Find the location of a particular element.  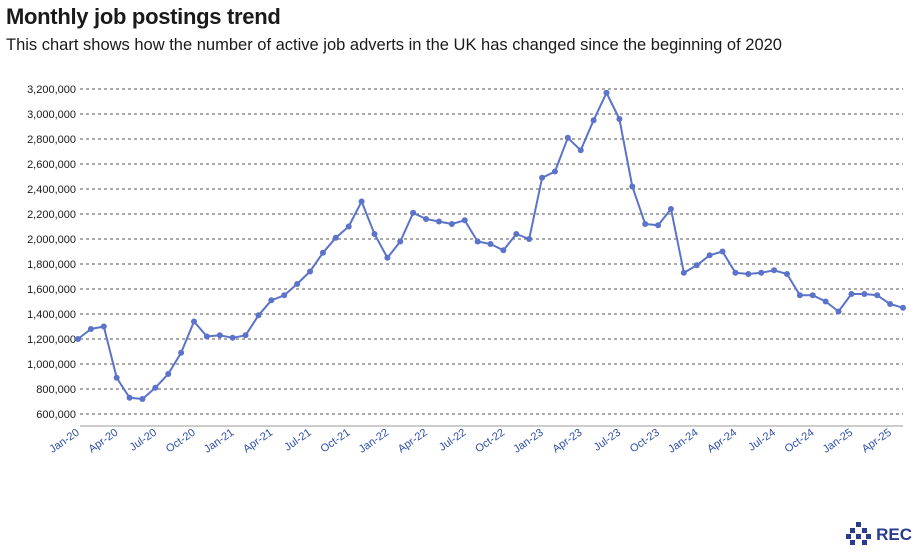

brand-logo: REC is located at coordinates (879, 535).